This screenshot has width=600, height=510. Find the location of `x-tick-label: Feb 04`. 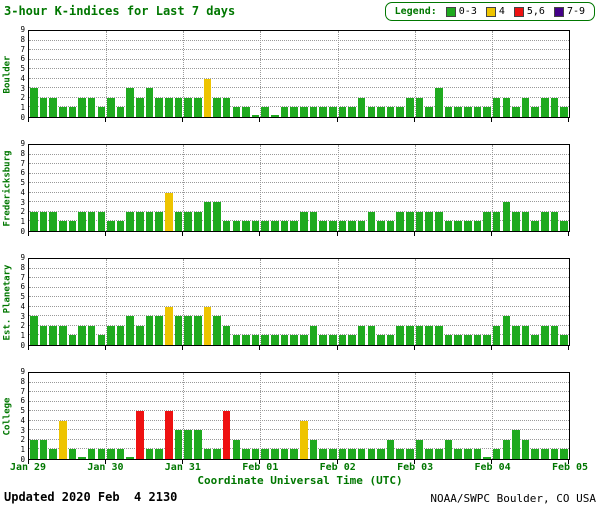

x-tick-label: Feb 04 is located at coordinates (492, 467).